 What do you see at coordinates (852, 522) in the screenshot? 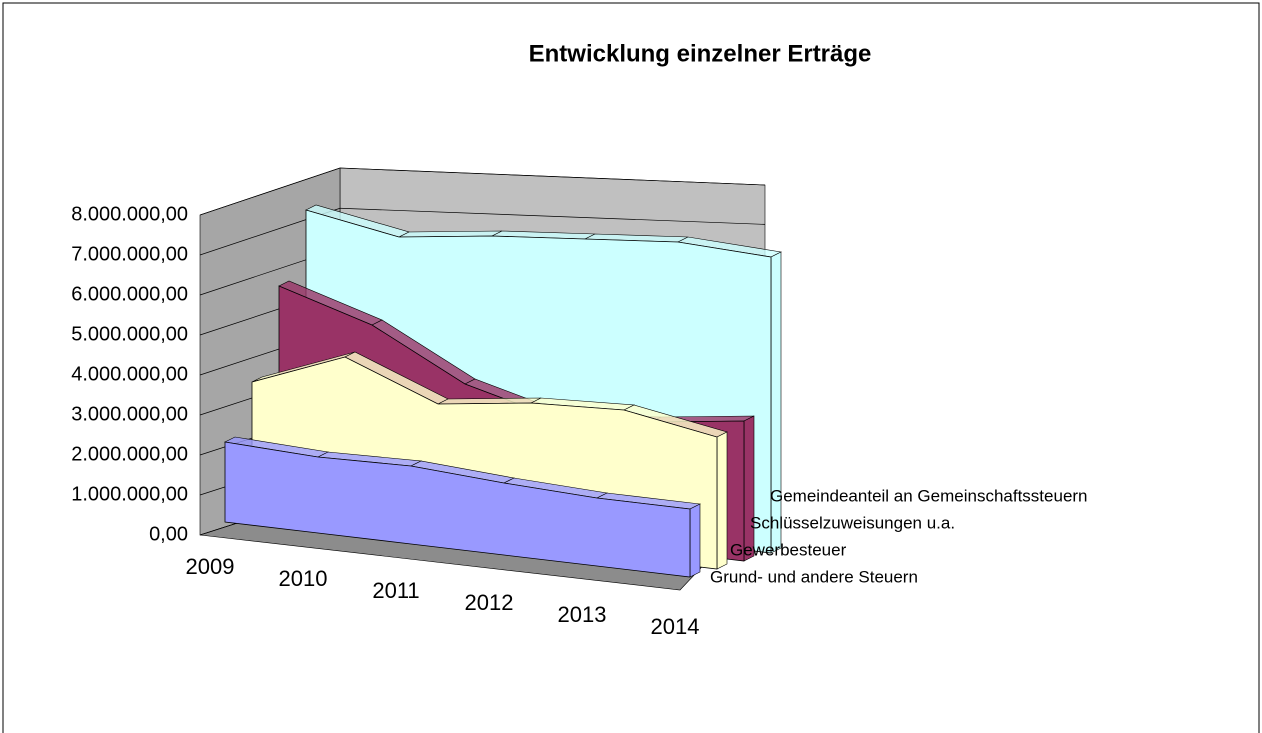
I see `depth-label: Schlüsselzuweisungen u.a.` at bounding box center [852, 522].